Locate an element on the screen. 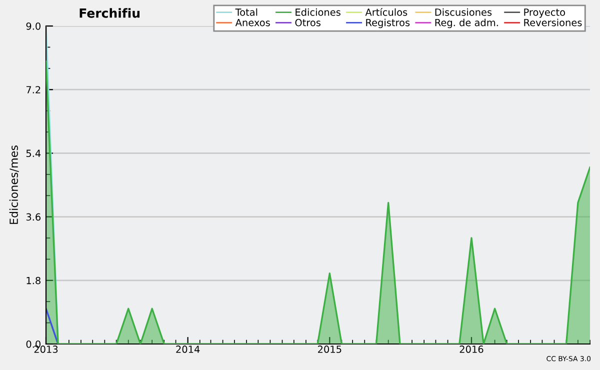 This screenshot has height=370, width=600. legend-label: Otros is located at coordinates (307, 22).